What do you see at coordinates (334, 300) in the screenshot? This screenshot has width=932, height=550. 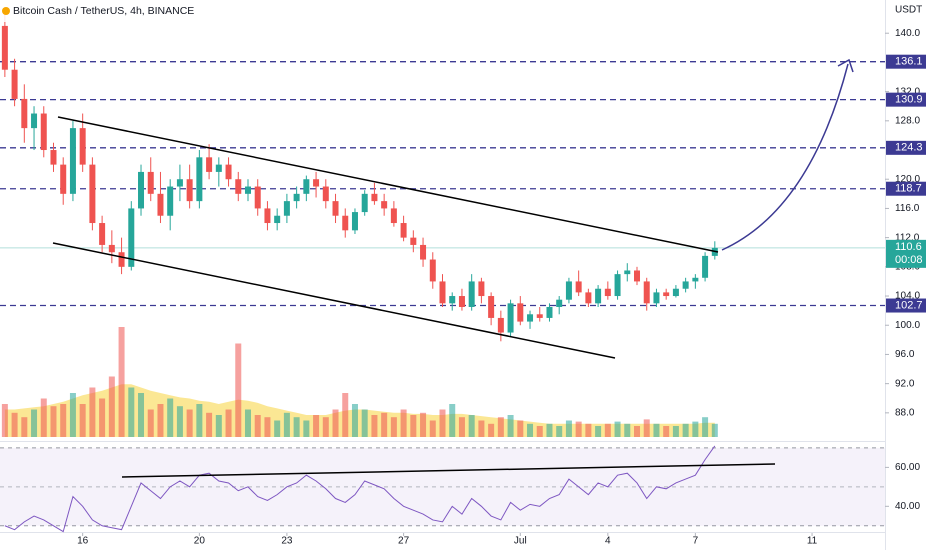 I see `channel-bottom` at bounding box center [334, 300].